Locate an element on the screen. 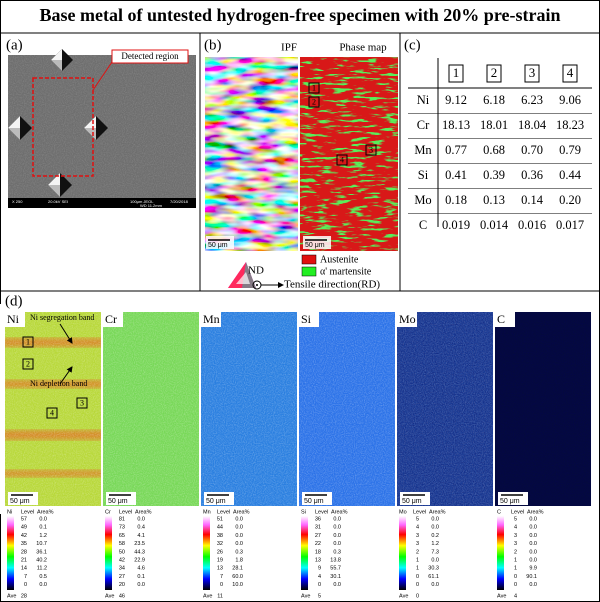 This screenshot has width=600, height=602. row-header: Mn is located at coordinates (423, 150).